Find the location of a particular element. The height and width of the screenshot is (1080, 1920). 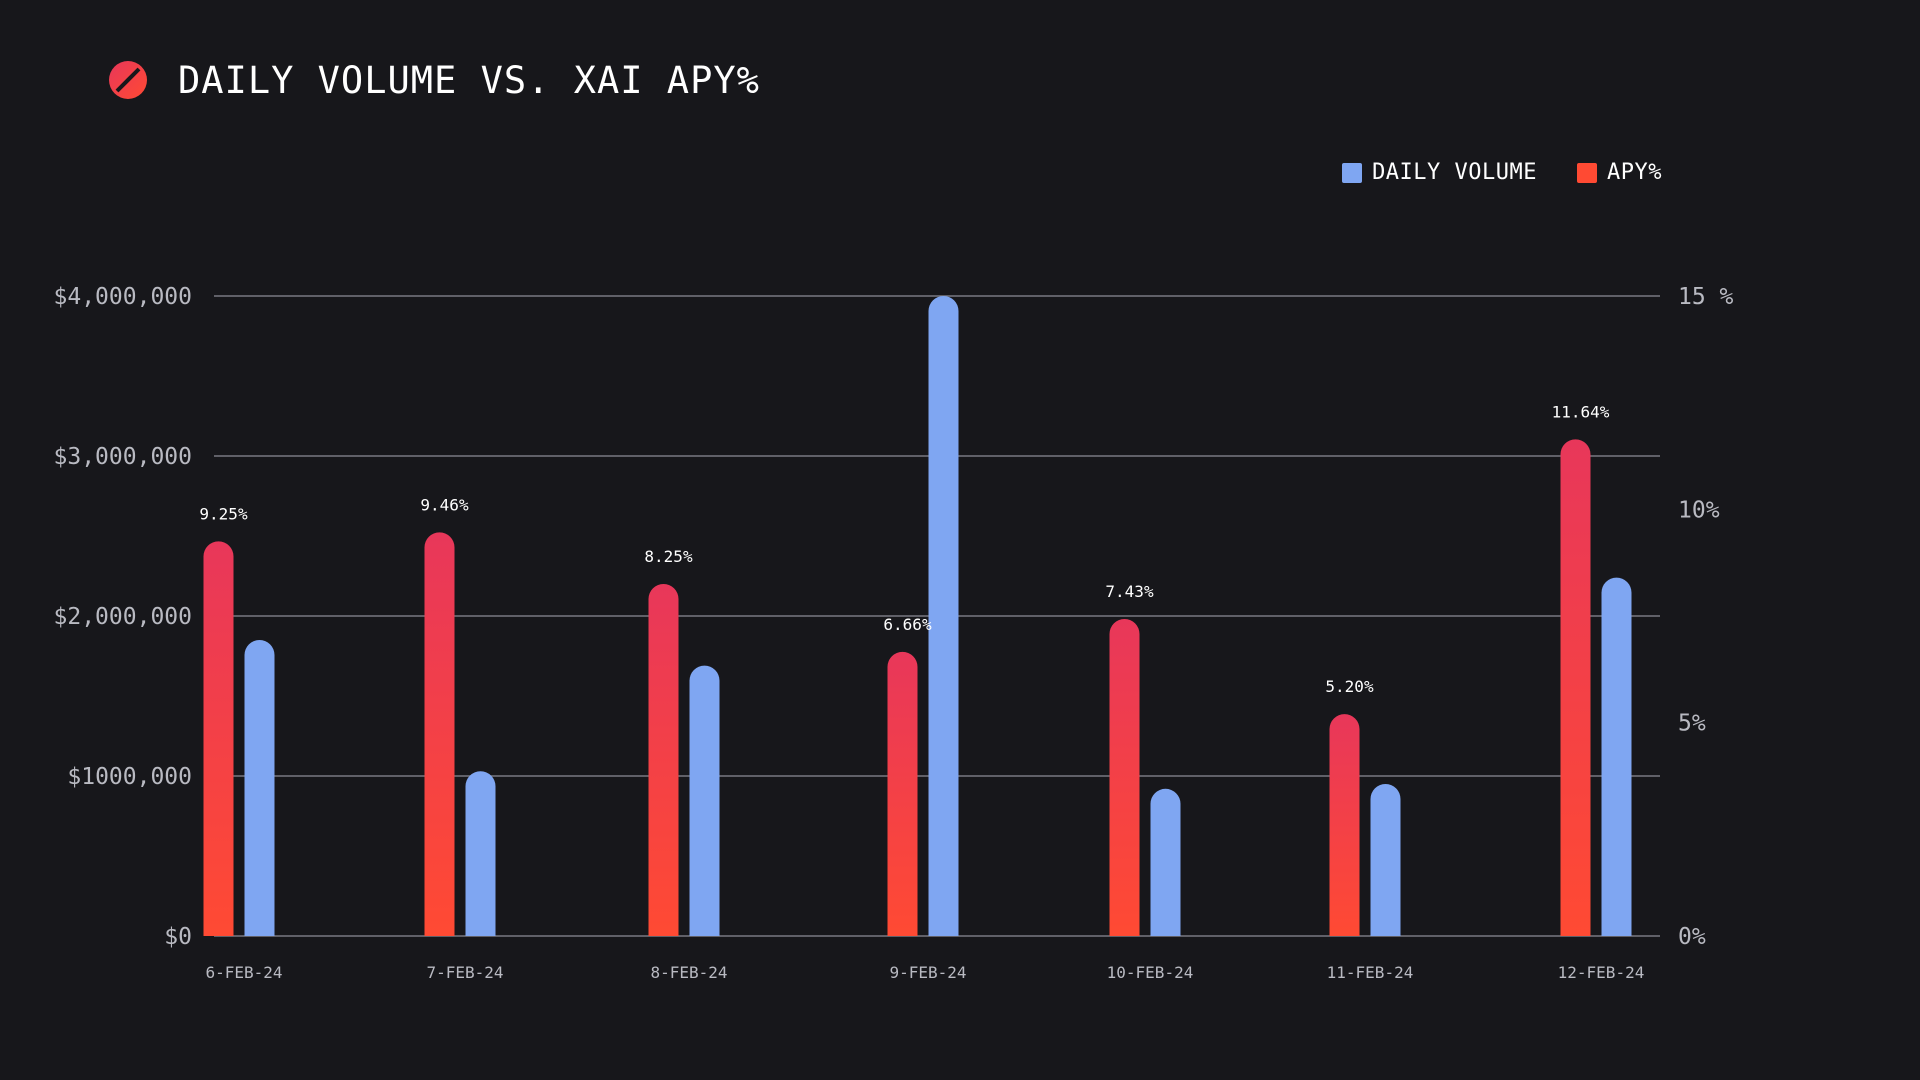

y-right-tick-label-3: 15 % is located at coordinates (1706, 297).